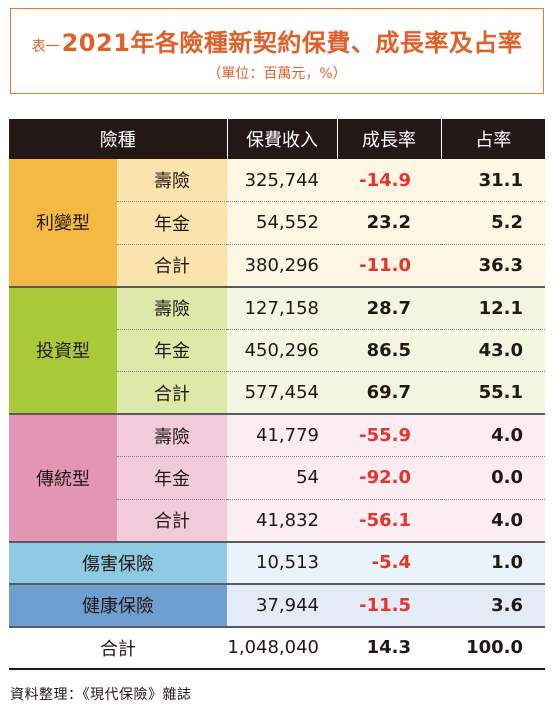 Image resolution: width=554 pixels, height=713 pixels. I want to click on premium-cell: 325,744, so click(282, 180).